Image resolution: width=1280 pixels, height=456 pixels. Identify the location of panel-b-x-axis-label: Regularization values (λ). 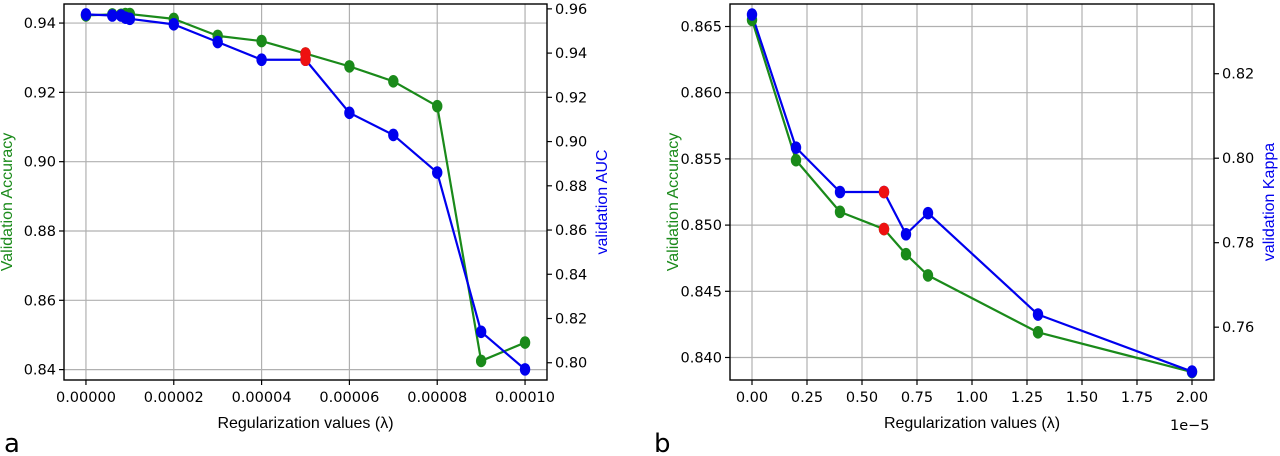
(972, 423).